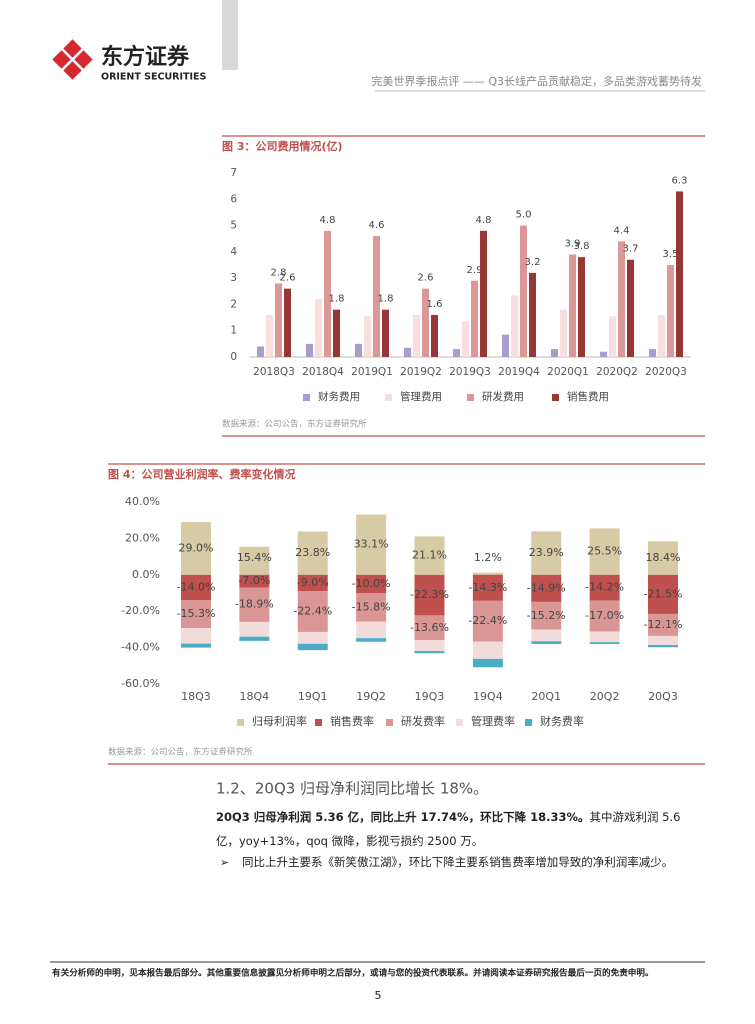  I want to click on data-label: -14.0%, so click(196, 587).